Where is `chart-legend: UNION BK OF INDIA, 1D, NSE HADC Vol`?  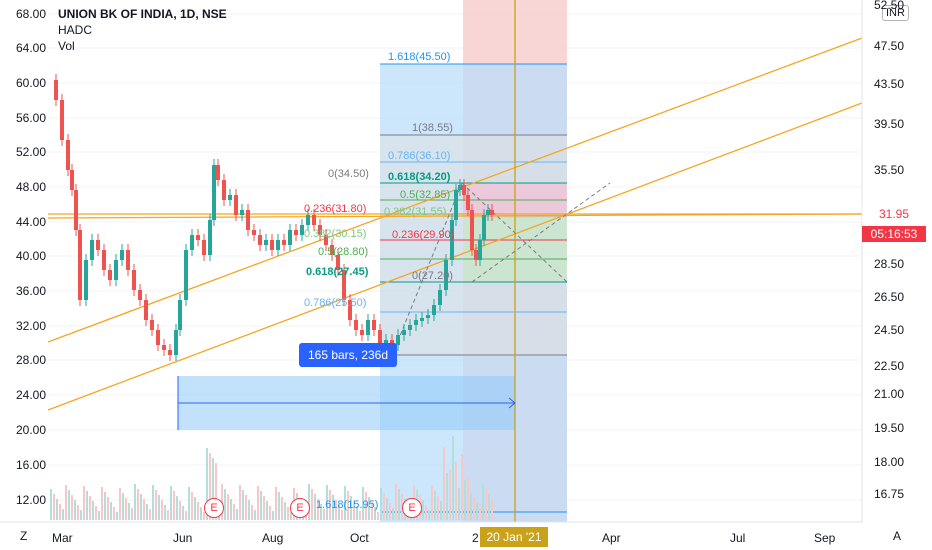
chart-legend: UNION BK OF INDIA, 1D, NSE HADC Vol is located at coordinates (142, 30).